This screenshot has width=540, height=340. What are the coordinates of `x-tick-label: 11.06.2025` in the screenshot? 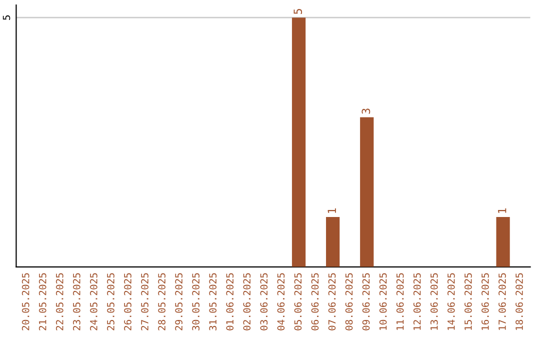 It's located at (400, 301).